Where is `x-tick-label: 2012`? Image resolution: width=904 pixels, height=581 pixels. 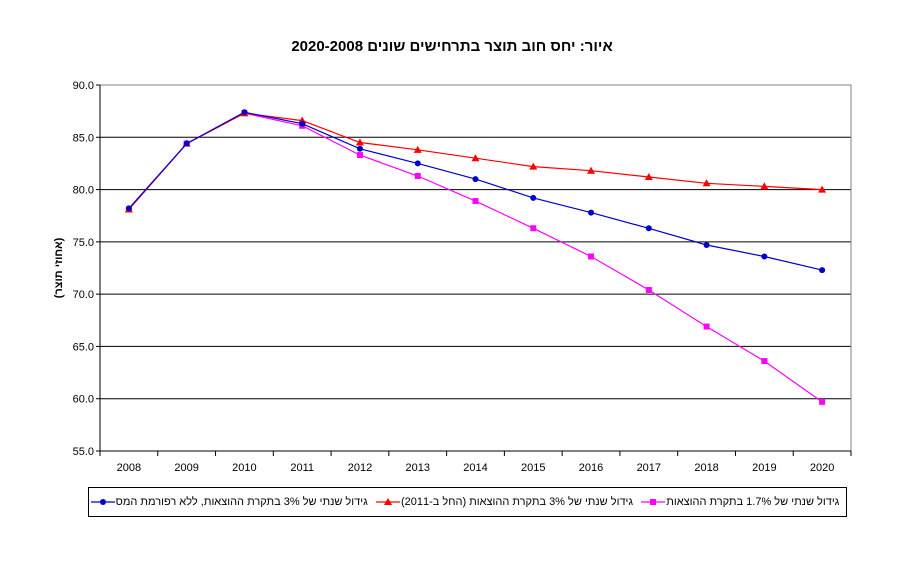
x-tick-label: 2012 is located at coordinates (360, 468).